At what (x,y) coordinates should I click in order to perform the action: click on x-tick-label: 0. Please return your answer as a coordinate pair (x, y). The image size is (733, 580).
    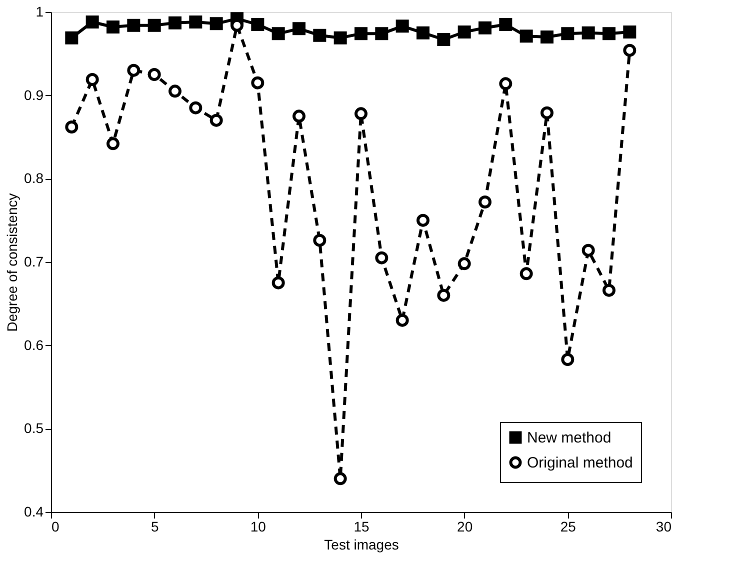
    Looking at the image, I should click on (56, 526).